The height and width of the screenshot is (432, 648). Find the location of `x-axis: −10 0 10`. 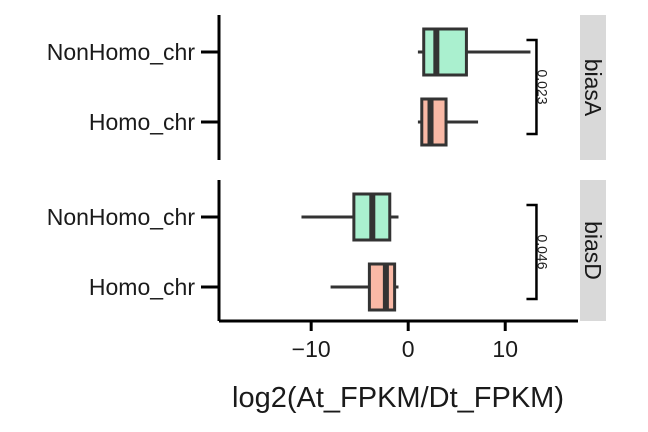

x-axis: −10 0 10 is located at coordinates (398, 340).